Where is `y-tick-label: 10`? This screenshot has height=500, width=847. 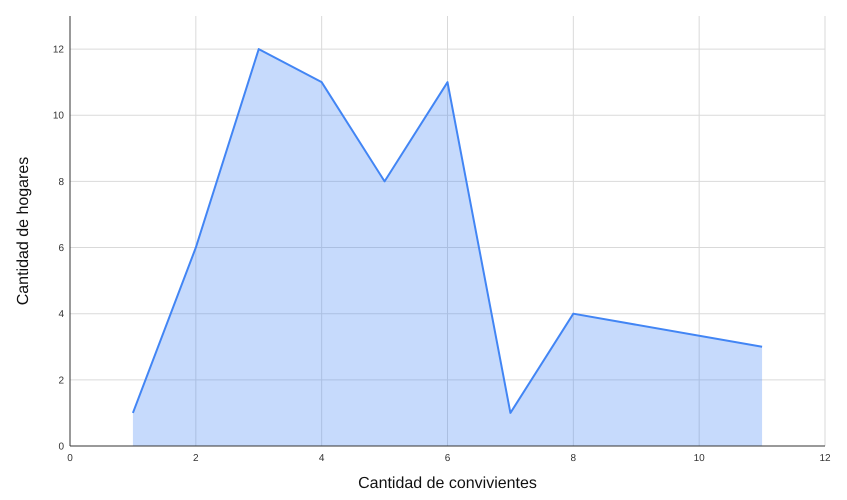
y-tick-label: 10 is located at coordinates (58, 116).